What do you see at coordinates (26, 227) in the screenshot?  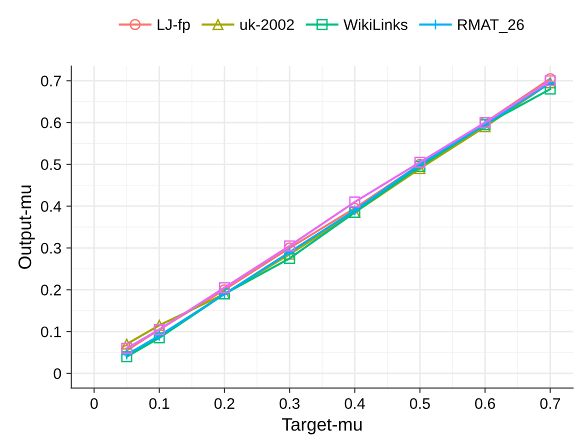 I see `y-axis-title: Output-mu` at bounding box center [26, 227].